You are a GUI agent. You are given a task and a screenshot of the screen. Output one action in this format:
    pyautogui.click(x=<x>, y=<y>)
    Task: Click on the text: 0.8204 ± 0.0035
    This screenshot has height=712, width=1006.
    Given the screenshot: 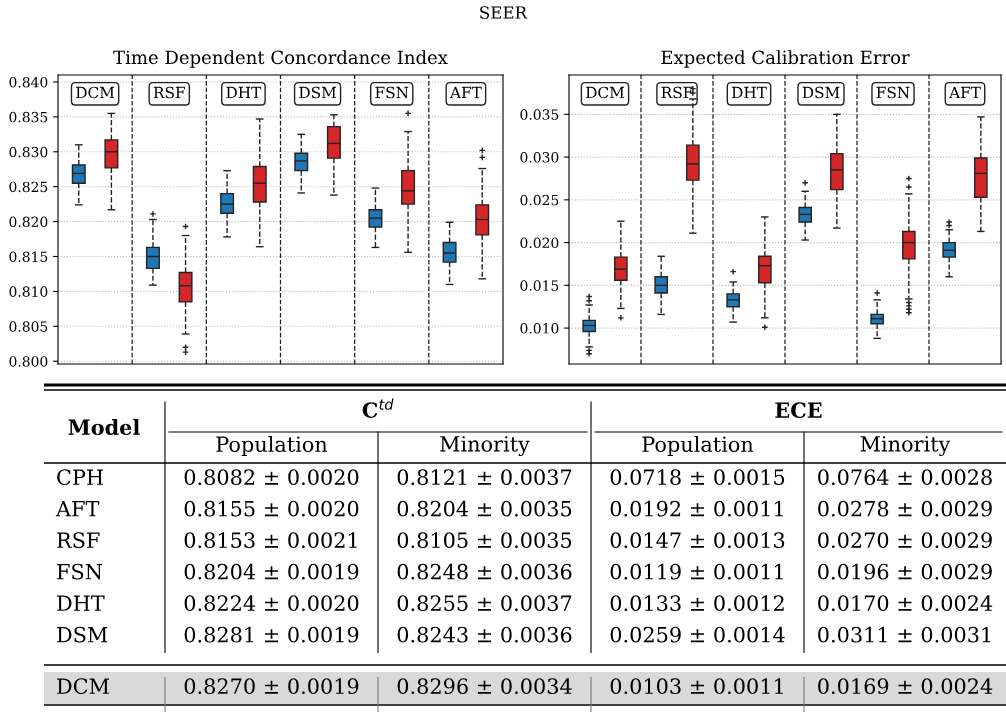 What is the action you would take?
    pyautogui.click(x=484, y=508)
    